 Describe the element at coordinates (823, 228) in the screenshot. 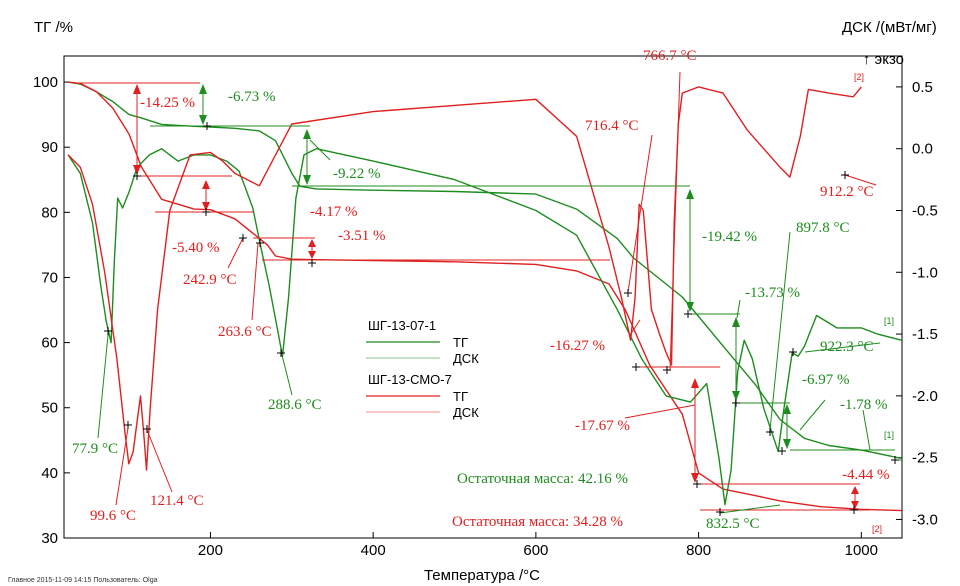

I see `peak-label: 897.8 °C` at that location.